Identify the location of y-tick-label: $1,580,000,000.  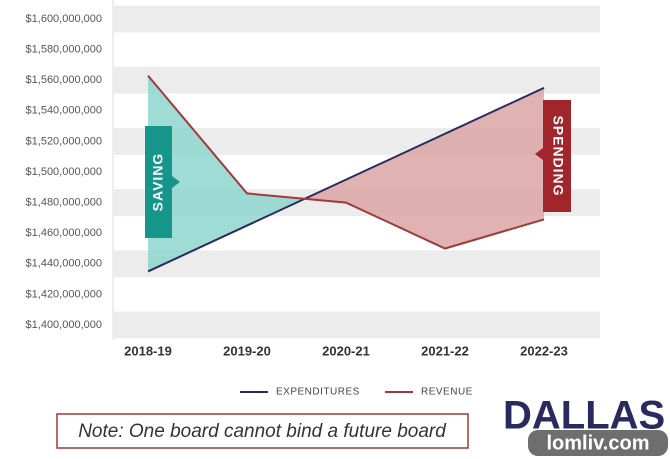
(64, 50).